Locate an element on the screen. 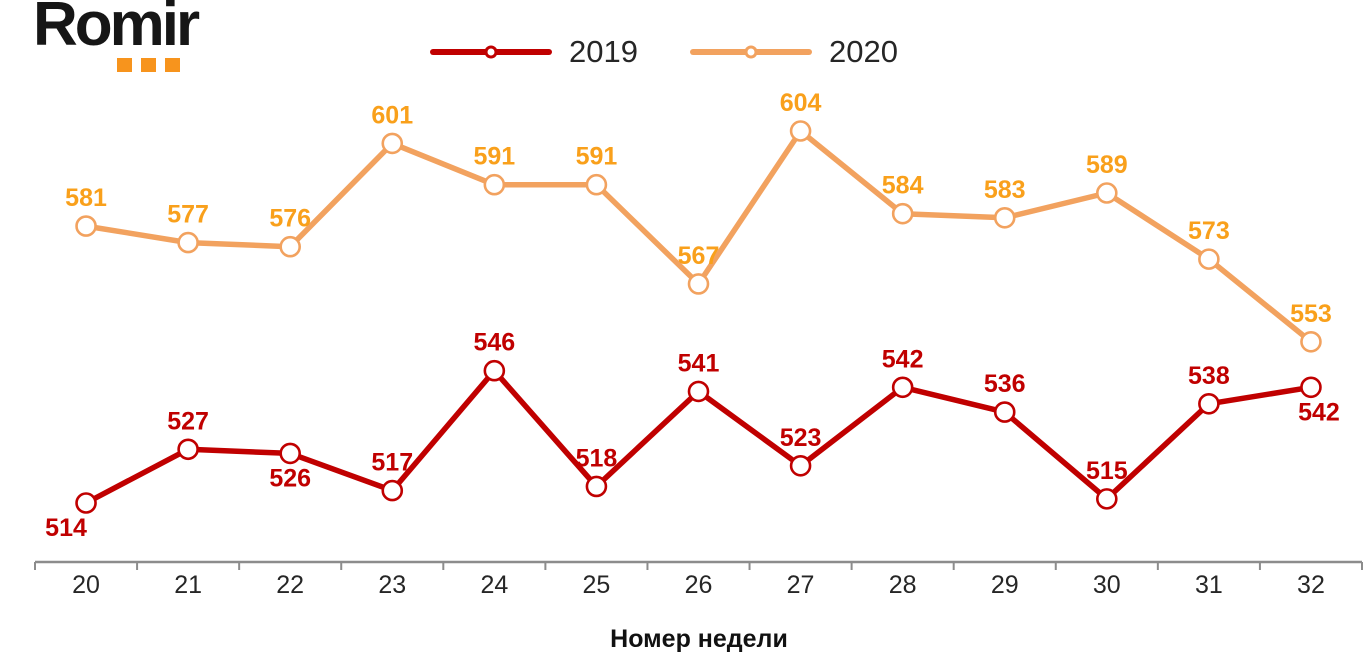 Image resolution: width=1370 pixels, height=670 pixels. x-tick-label: 27 is located at coordinates (801, 585).